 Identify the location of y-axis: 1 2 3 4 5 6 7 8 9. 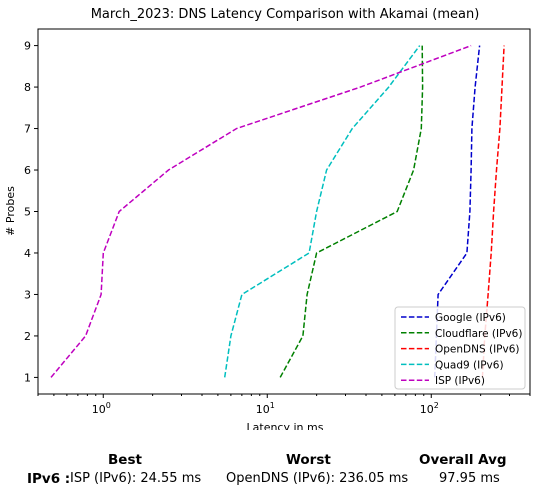
(31, 212).